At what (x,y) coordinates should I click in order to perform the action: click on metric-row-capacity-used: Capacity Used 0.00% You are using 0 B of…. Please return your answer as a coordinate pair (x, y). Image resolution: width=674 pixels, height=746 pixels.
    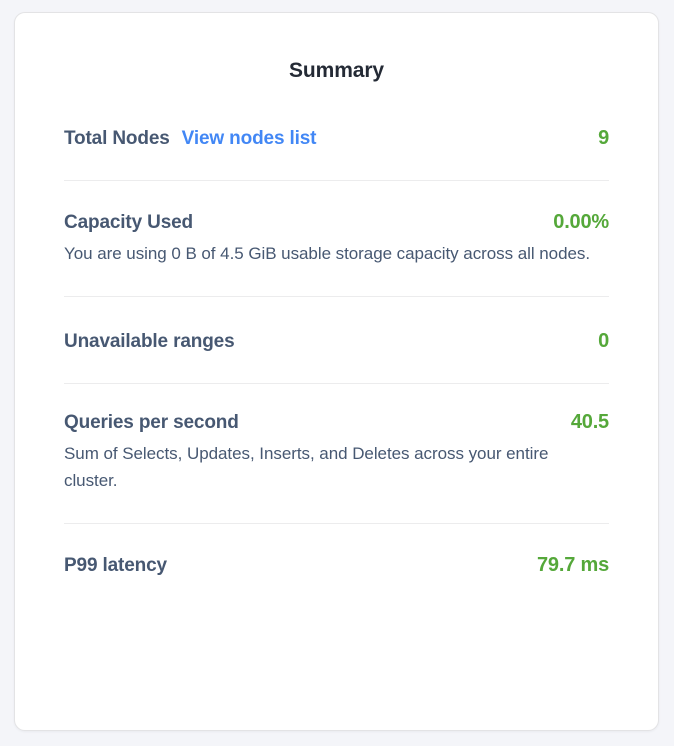
    Looking at the image, I should click on (336, 238).